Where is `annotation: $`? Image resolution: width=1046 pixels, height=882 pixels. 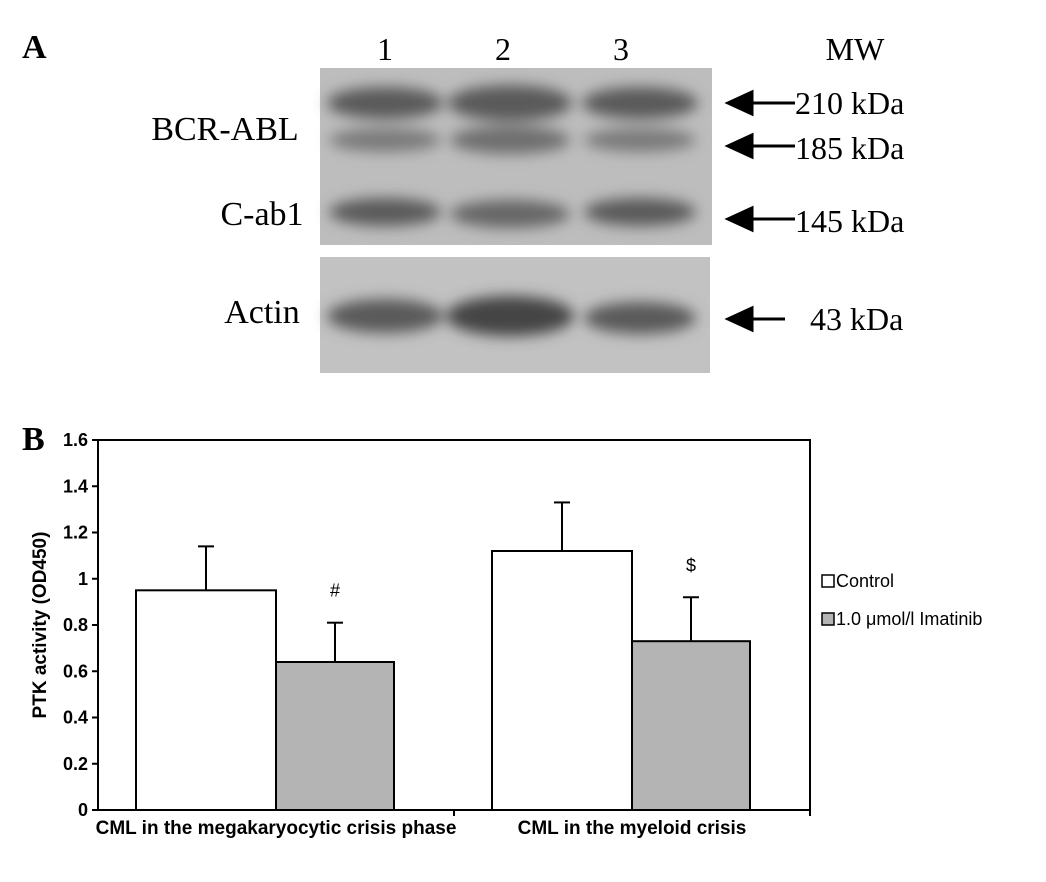
annotation: $ is located at coordinates (691, 565).